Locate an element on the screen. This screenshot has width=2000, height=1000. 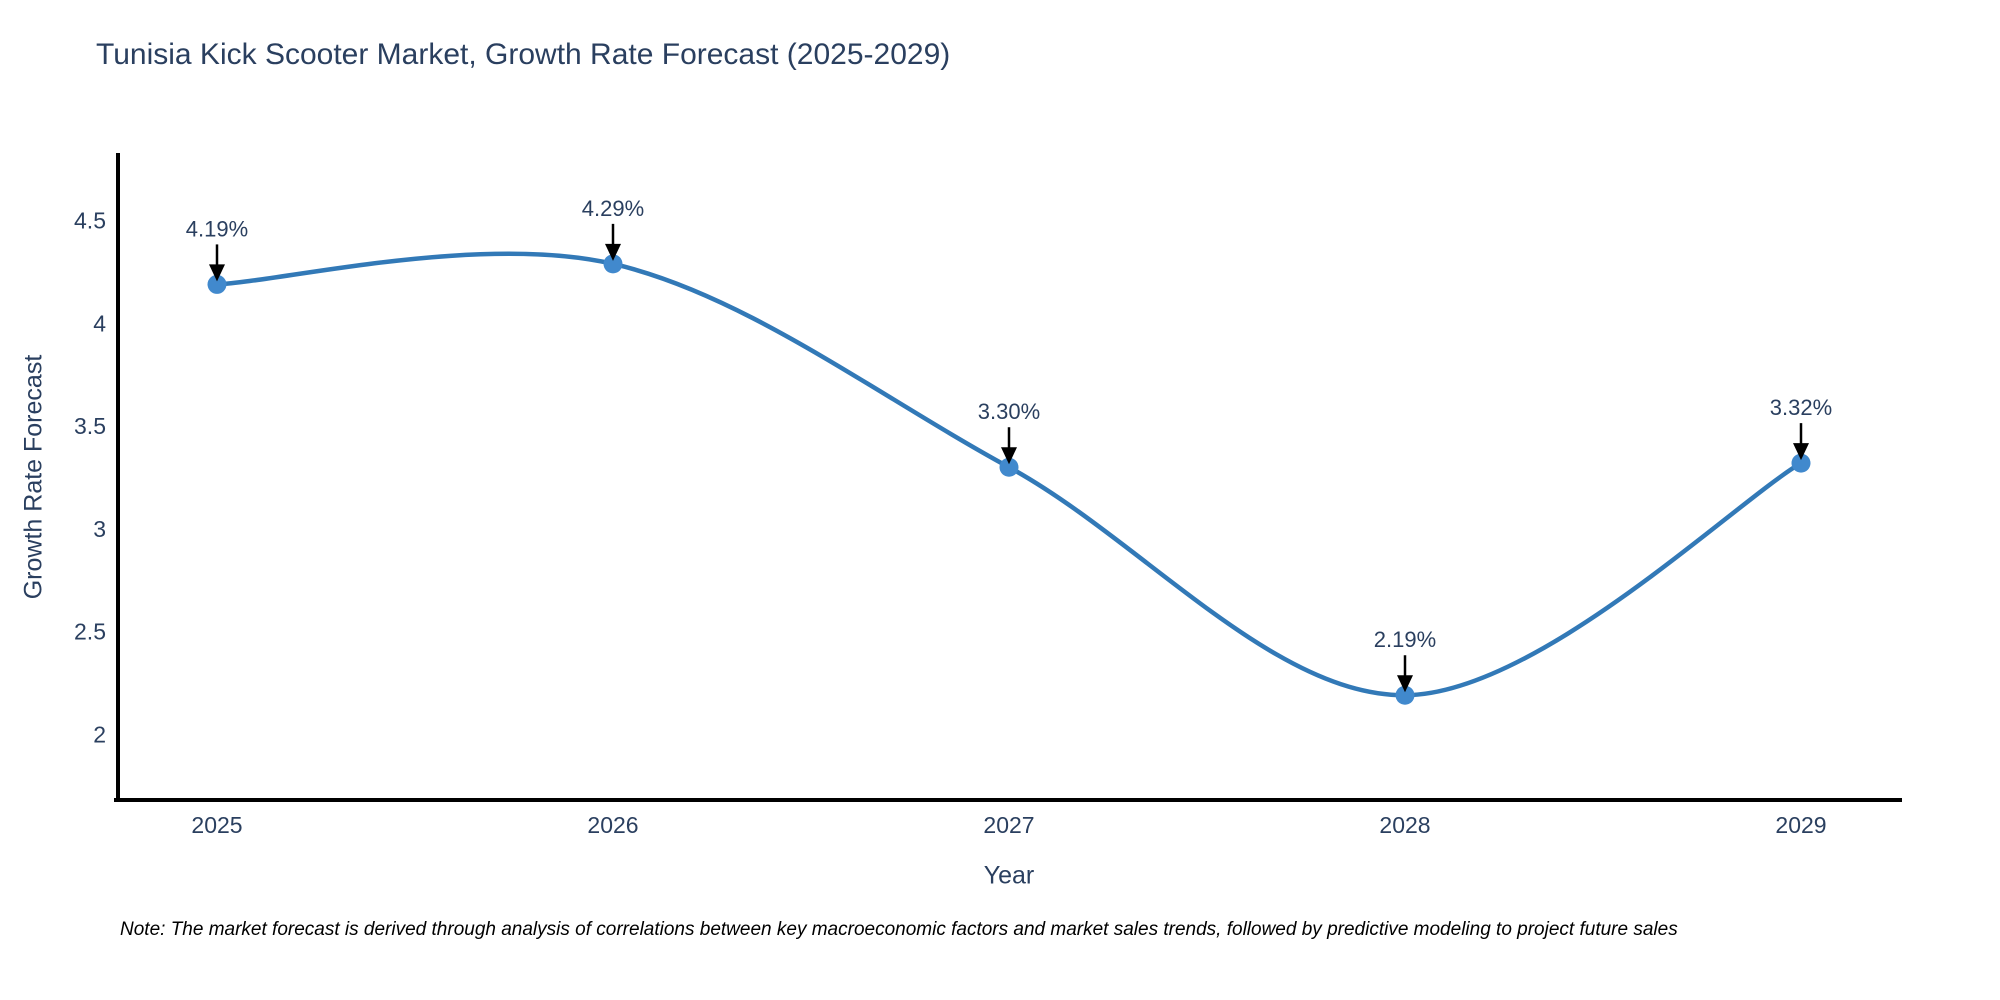
data-point-2026 is located at coordinates (613, 264).